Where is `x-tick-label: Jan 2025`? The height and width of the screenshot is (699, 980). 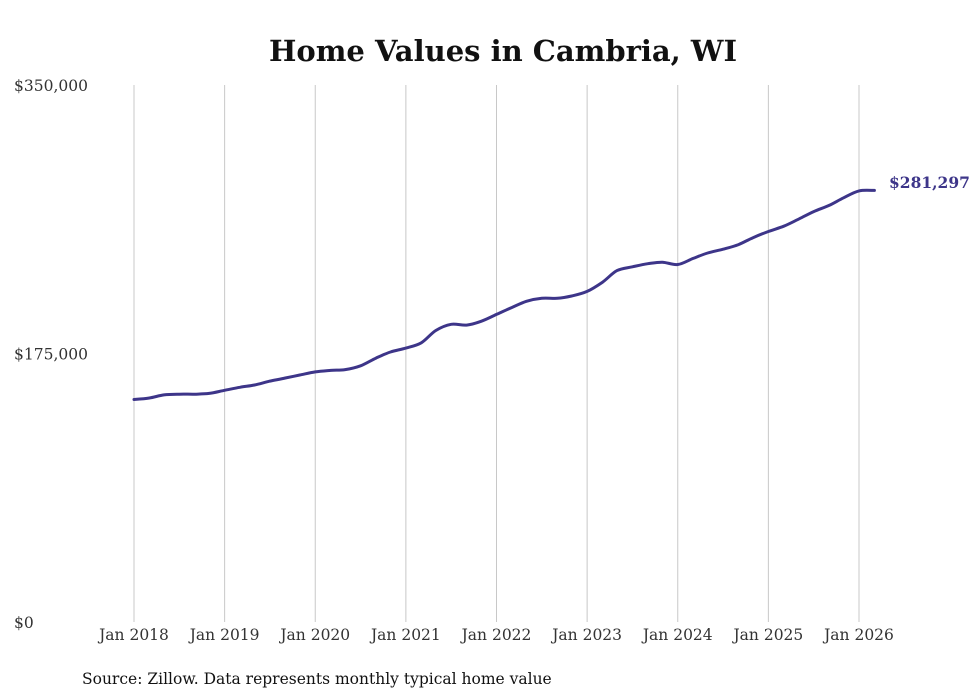 x-tick-label: Jan 2025 is located at coordinates (767, 635).